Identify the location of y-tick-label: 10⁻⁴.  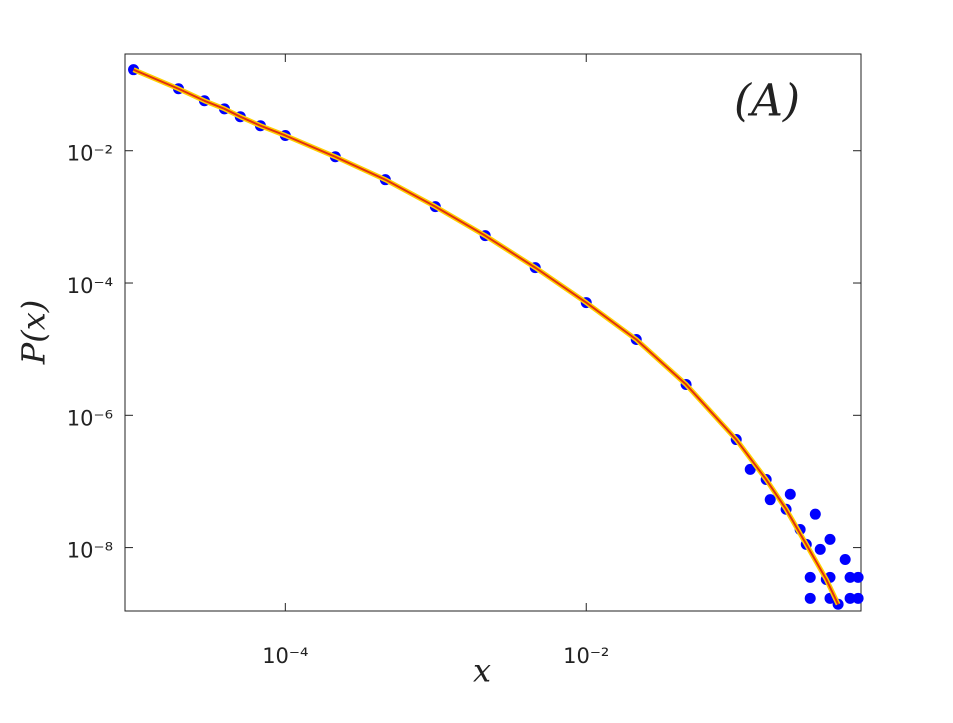
(90, 286).